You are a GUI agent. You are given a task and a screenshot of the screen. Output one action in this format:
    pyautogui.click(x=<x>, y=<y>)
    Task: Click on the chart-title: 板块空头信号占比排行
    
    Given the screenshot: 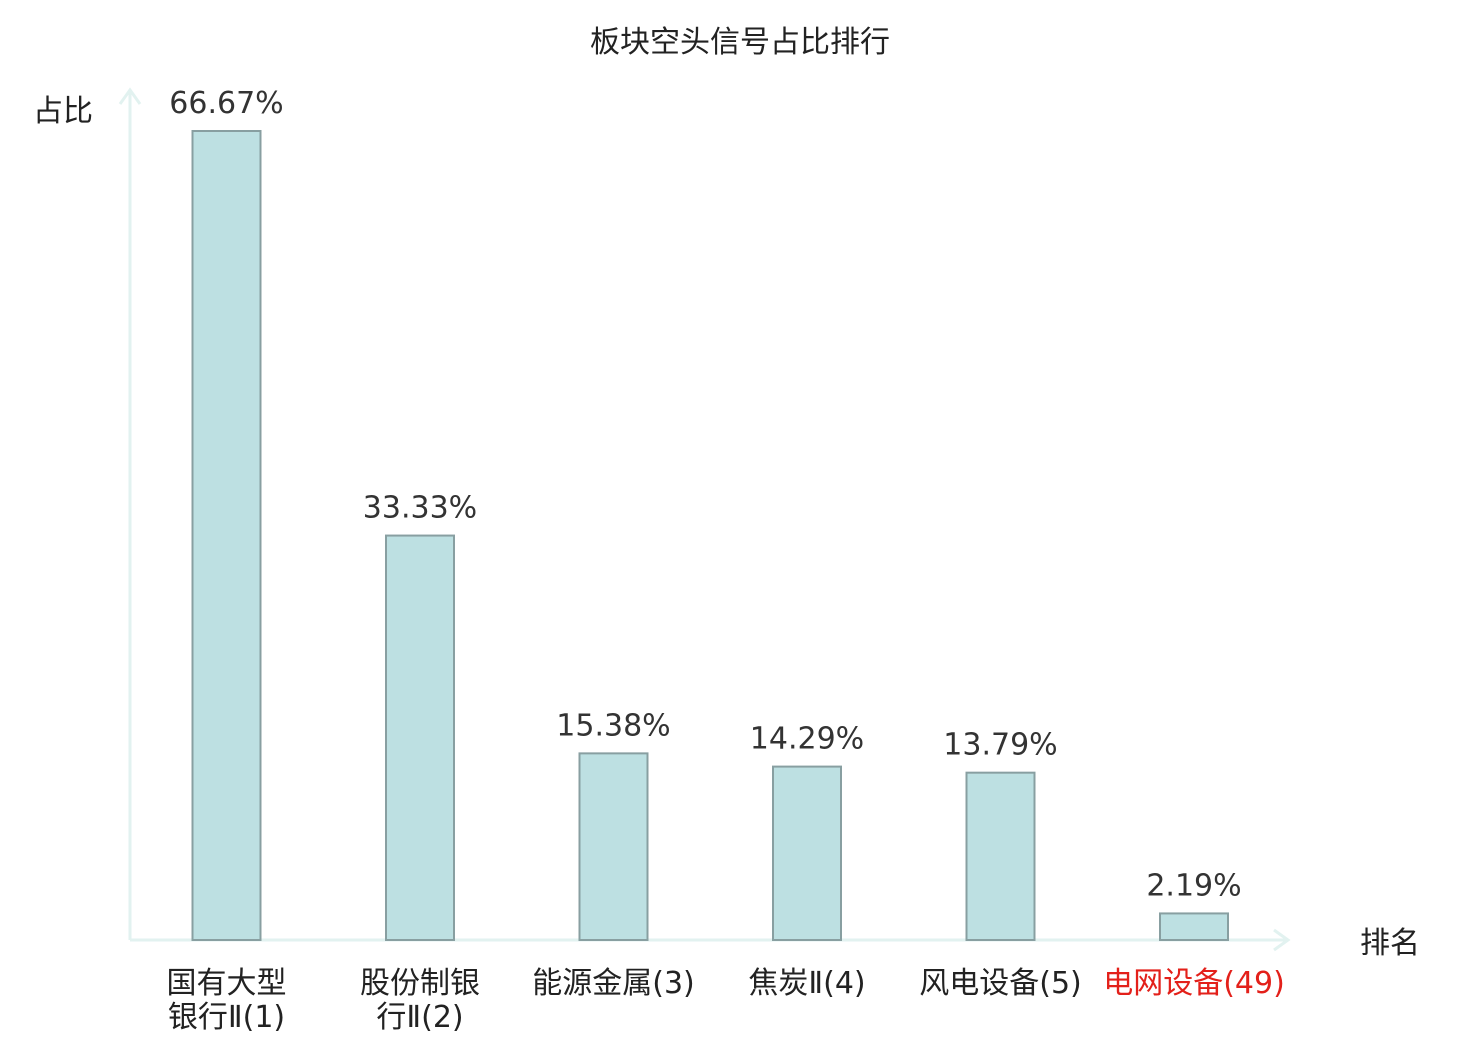 What is the action you would take?
    pyautogui.click(x=740, y=42)
    